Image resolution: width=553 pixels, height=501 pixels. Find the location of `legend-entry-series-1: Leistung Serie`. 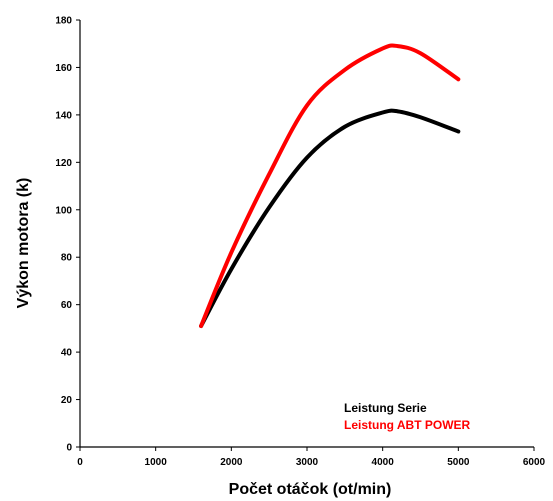

legend-entry-series-1: Leistung Serie is located at coordinates (385, 408).